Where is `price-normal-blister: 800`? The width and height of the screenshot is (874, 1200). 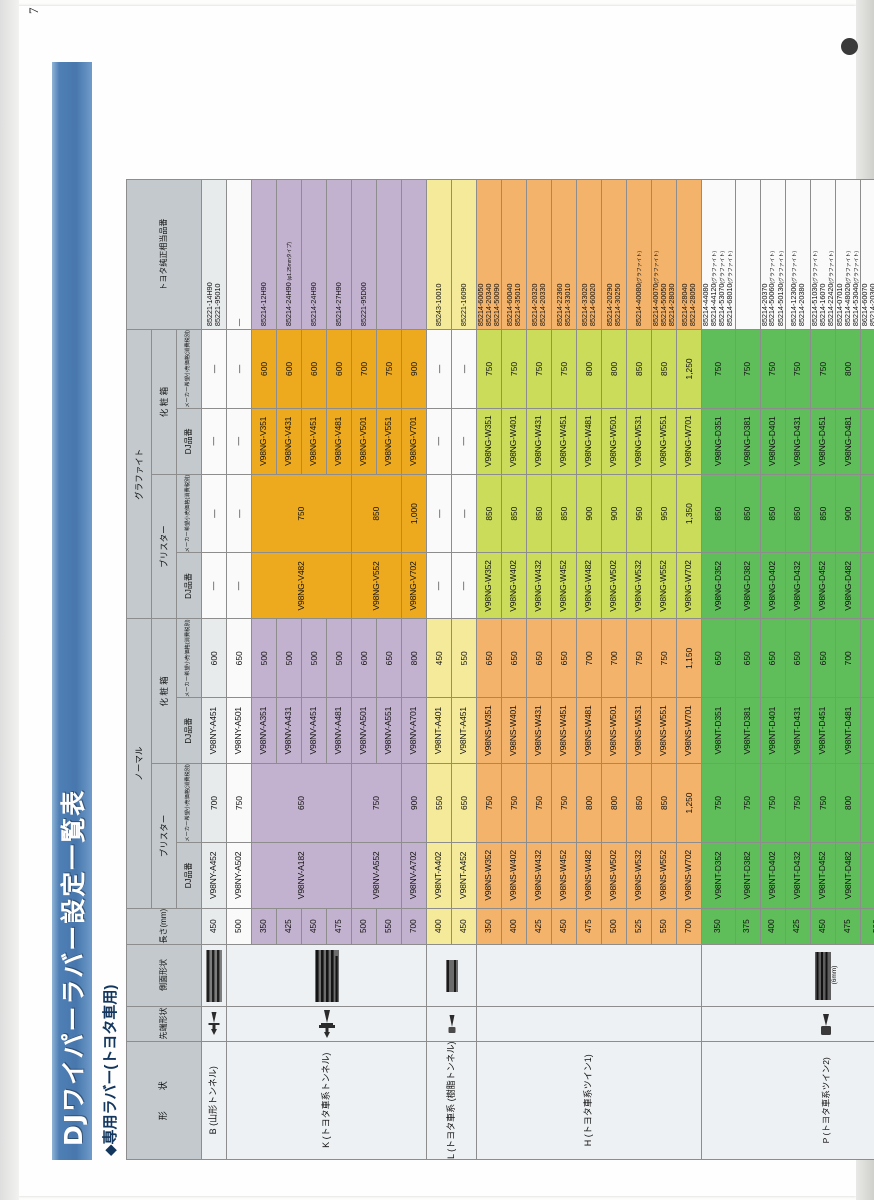
price-normal-blister: 800 is located at coordinates (614, 803).